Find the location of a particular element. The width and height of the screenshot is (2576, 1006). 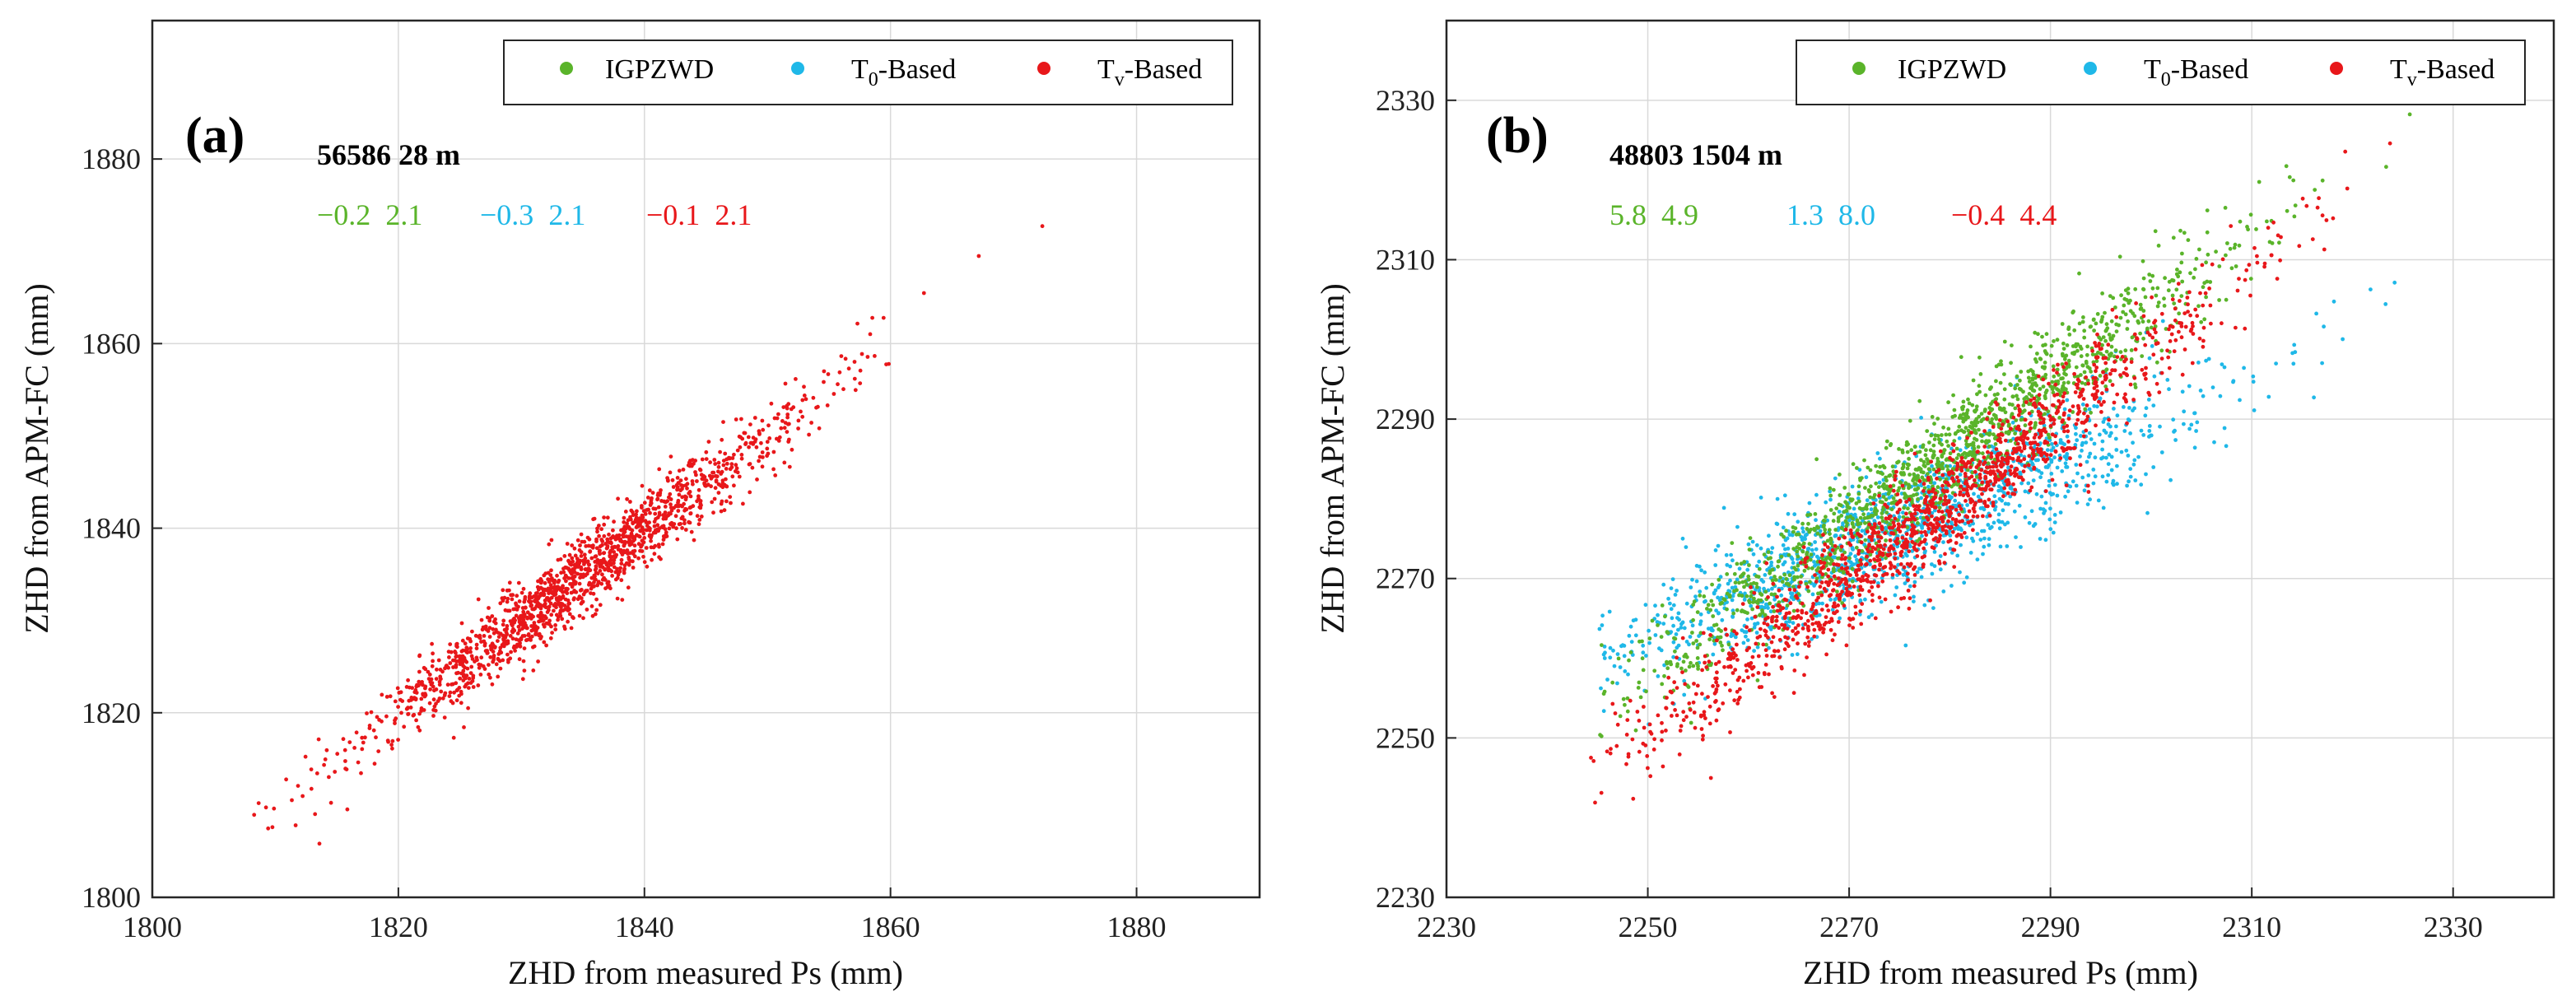

legend-label-t0-sub: 0 is located at coordinates (873, 80).